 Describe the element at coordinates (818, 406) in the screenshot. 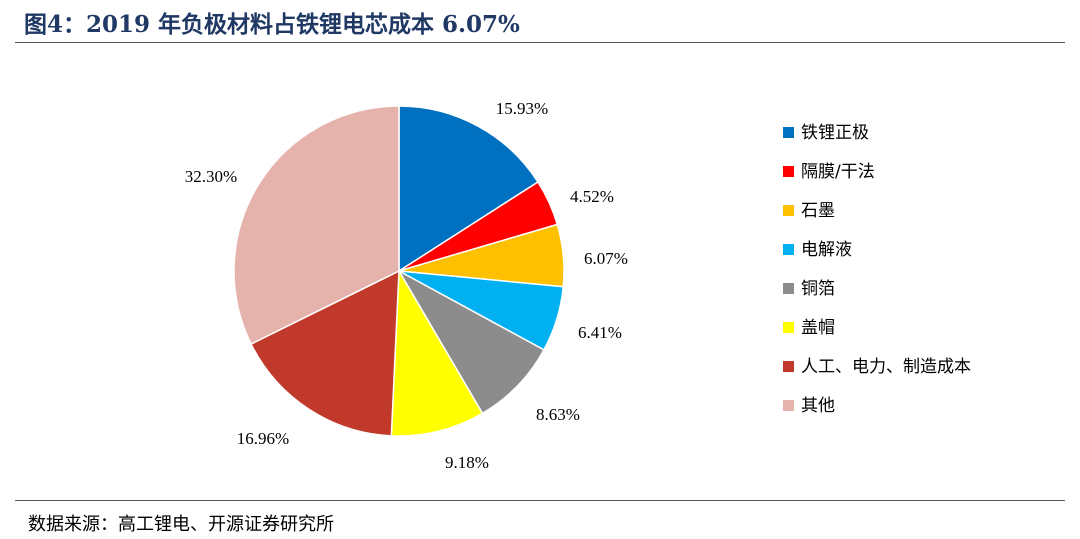

I see `legend-label: 其他` at that location.